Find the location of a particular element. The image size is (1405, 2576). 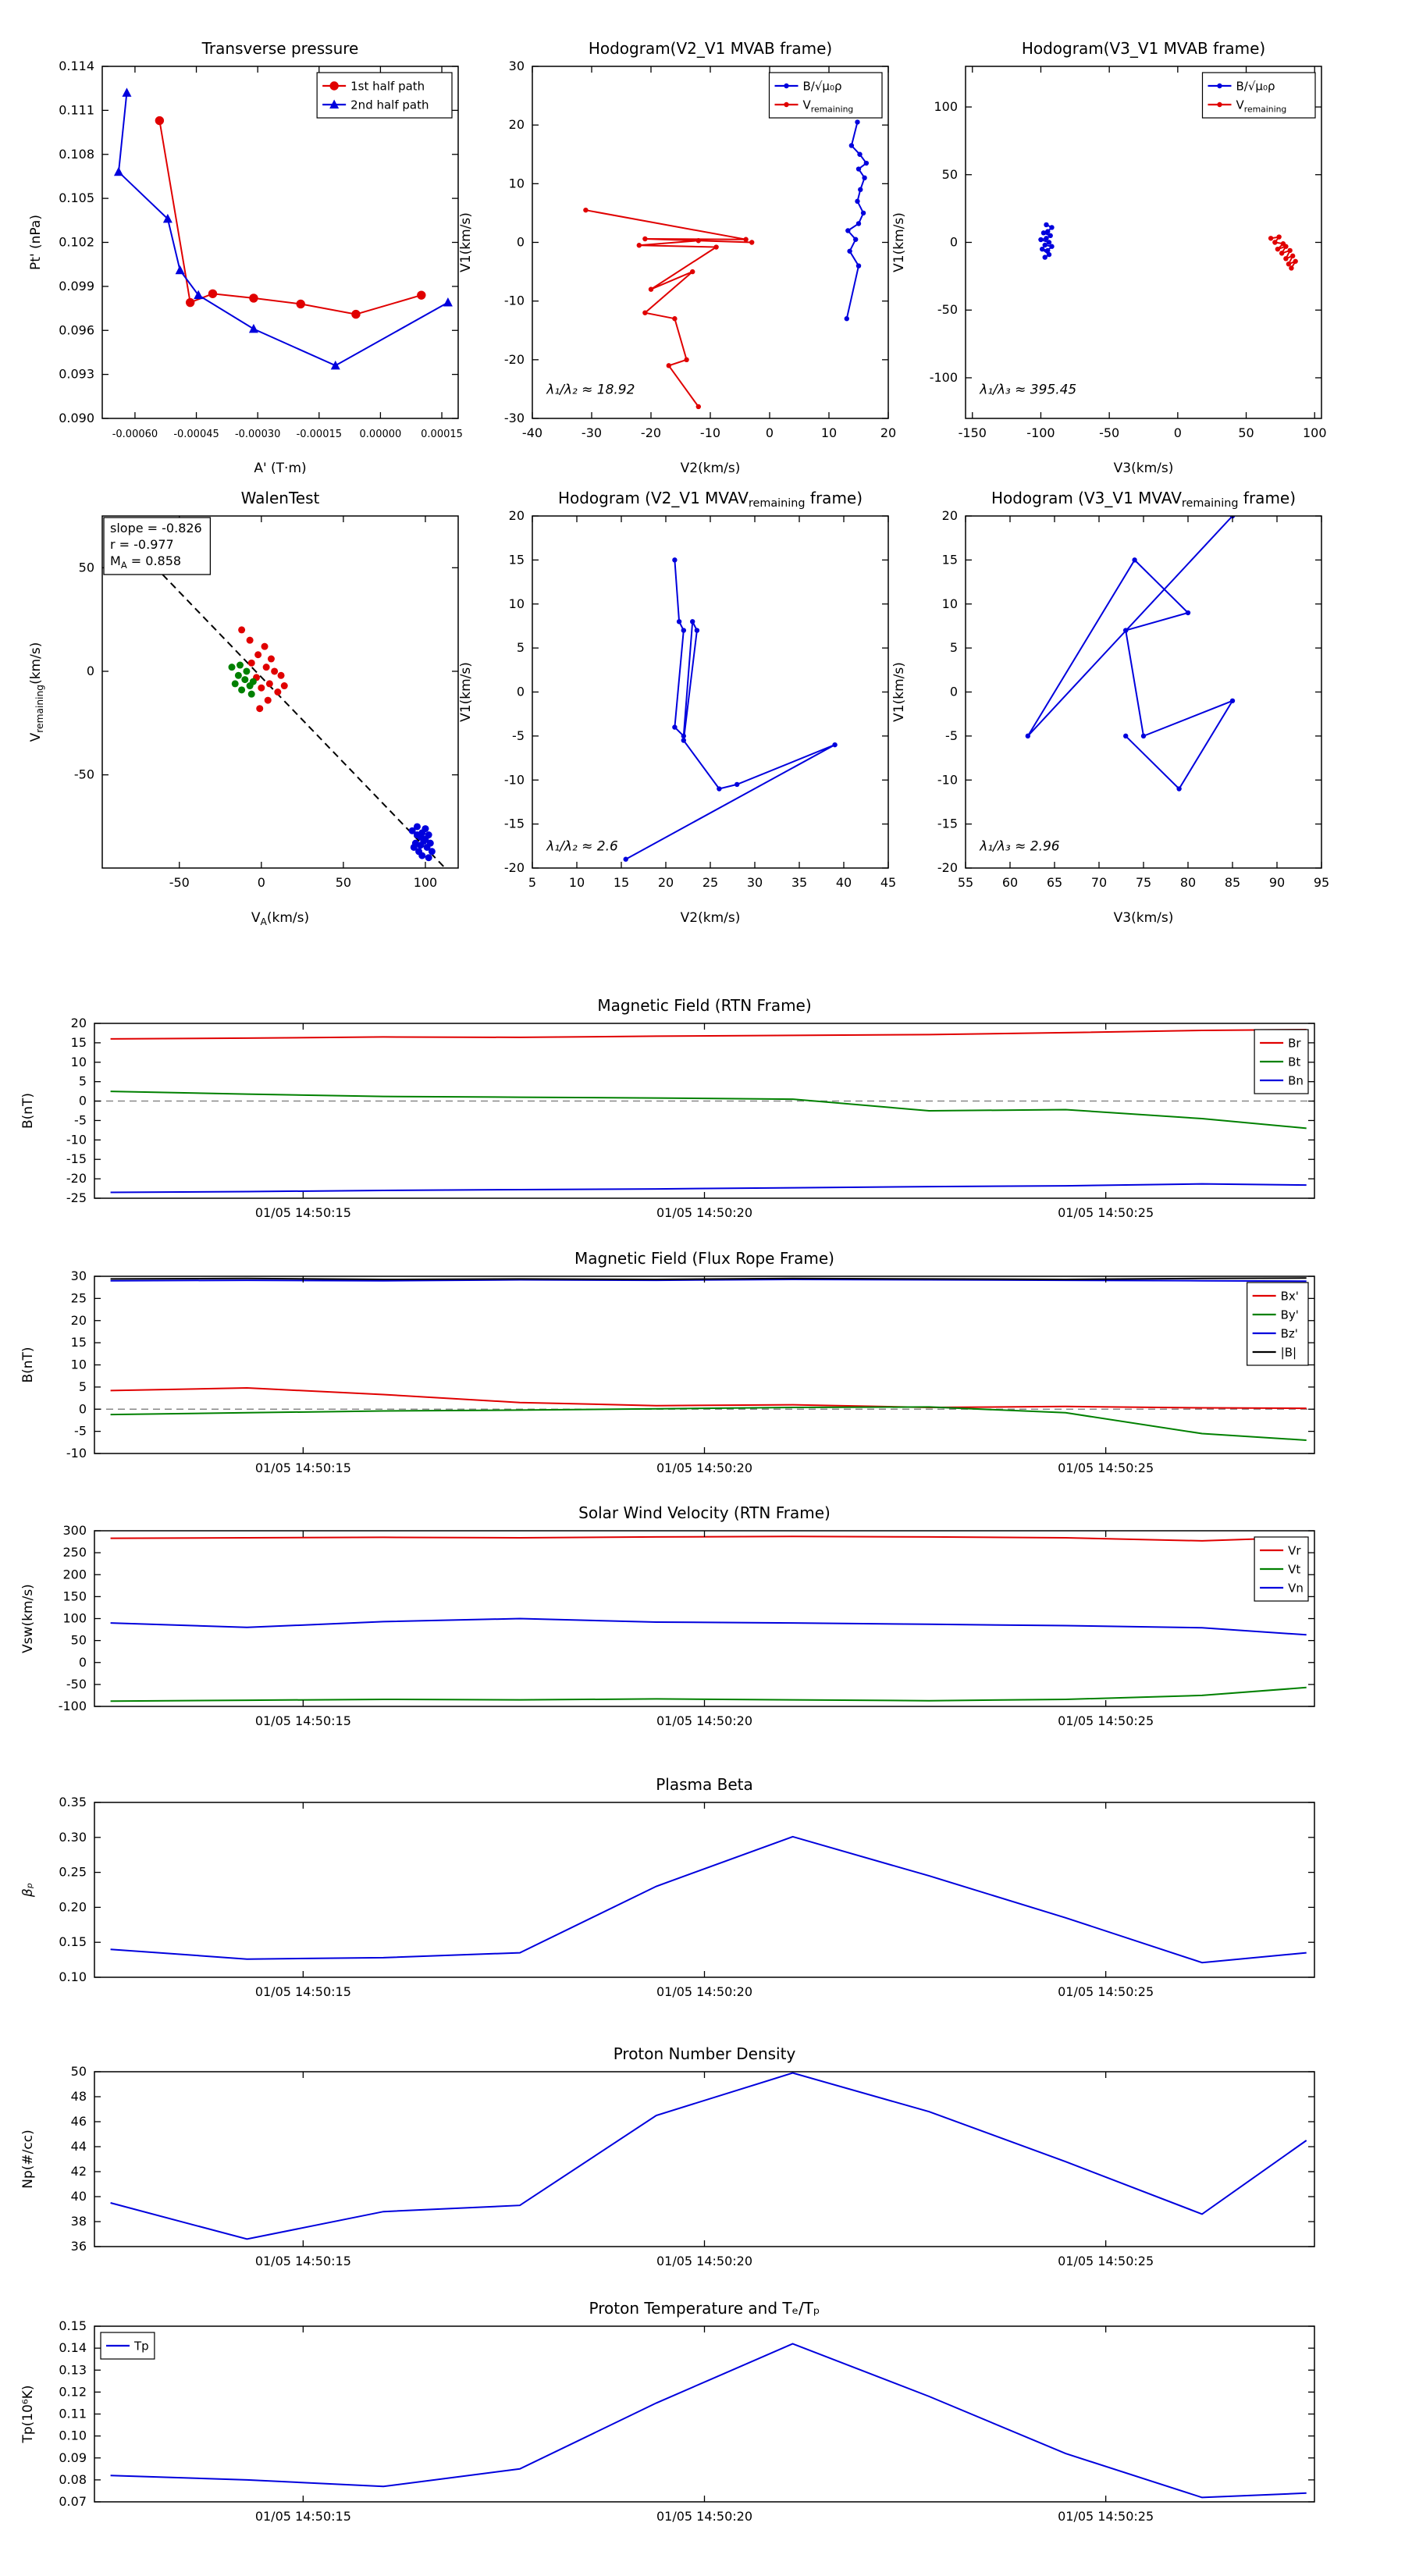

legend-label: By' is located at coordinates (1290, 1315).